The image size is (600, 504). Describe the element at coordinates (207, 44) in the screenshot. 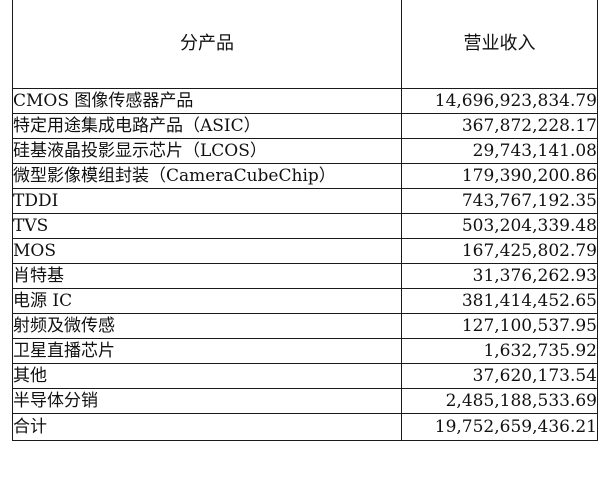

I see `header-product: 分产品` at that location.